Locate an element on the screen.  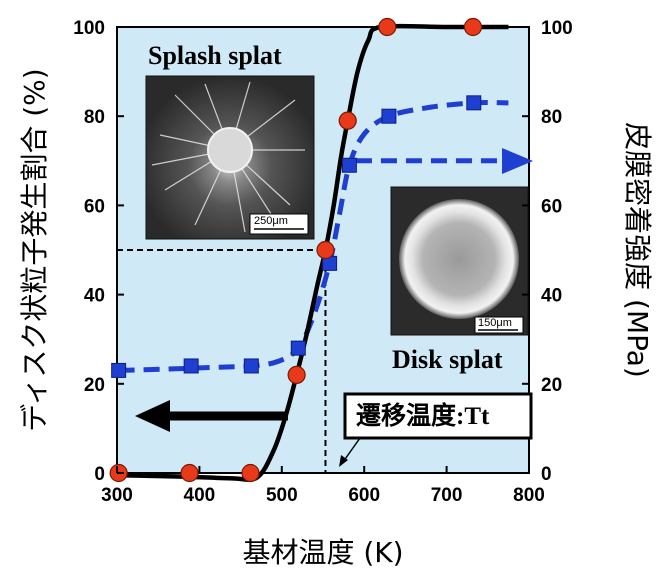
y-left-tick-label: 20 is located at coordinates (94, 385).